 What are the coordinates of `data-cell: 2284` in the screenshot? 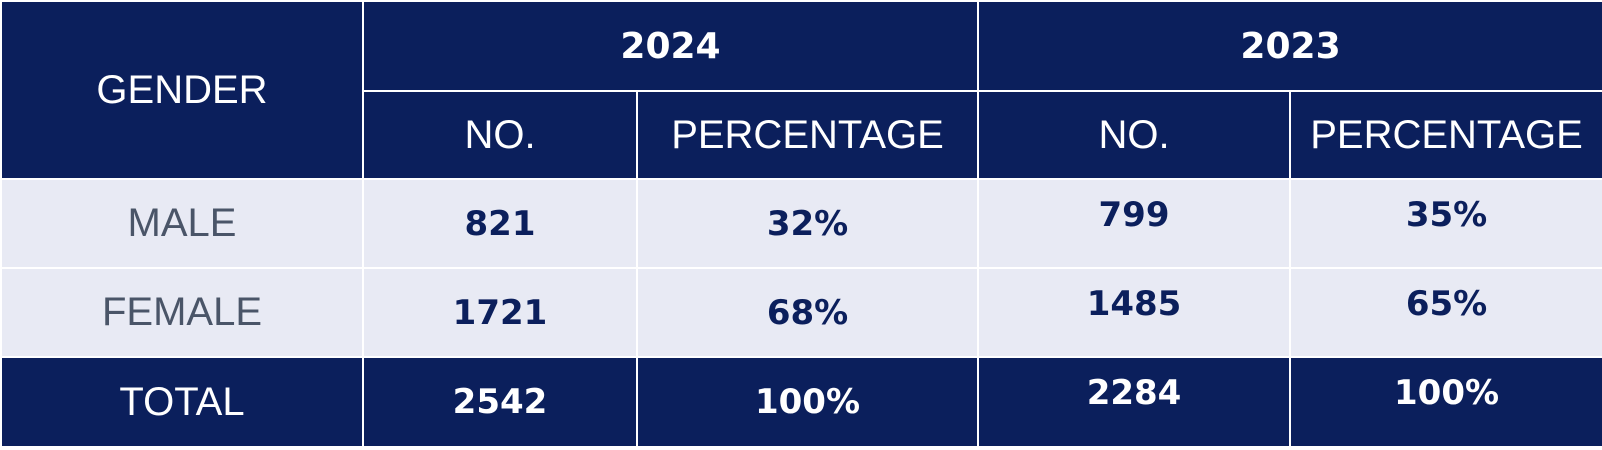 It's located at (1134, 402).